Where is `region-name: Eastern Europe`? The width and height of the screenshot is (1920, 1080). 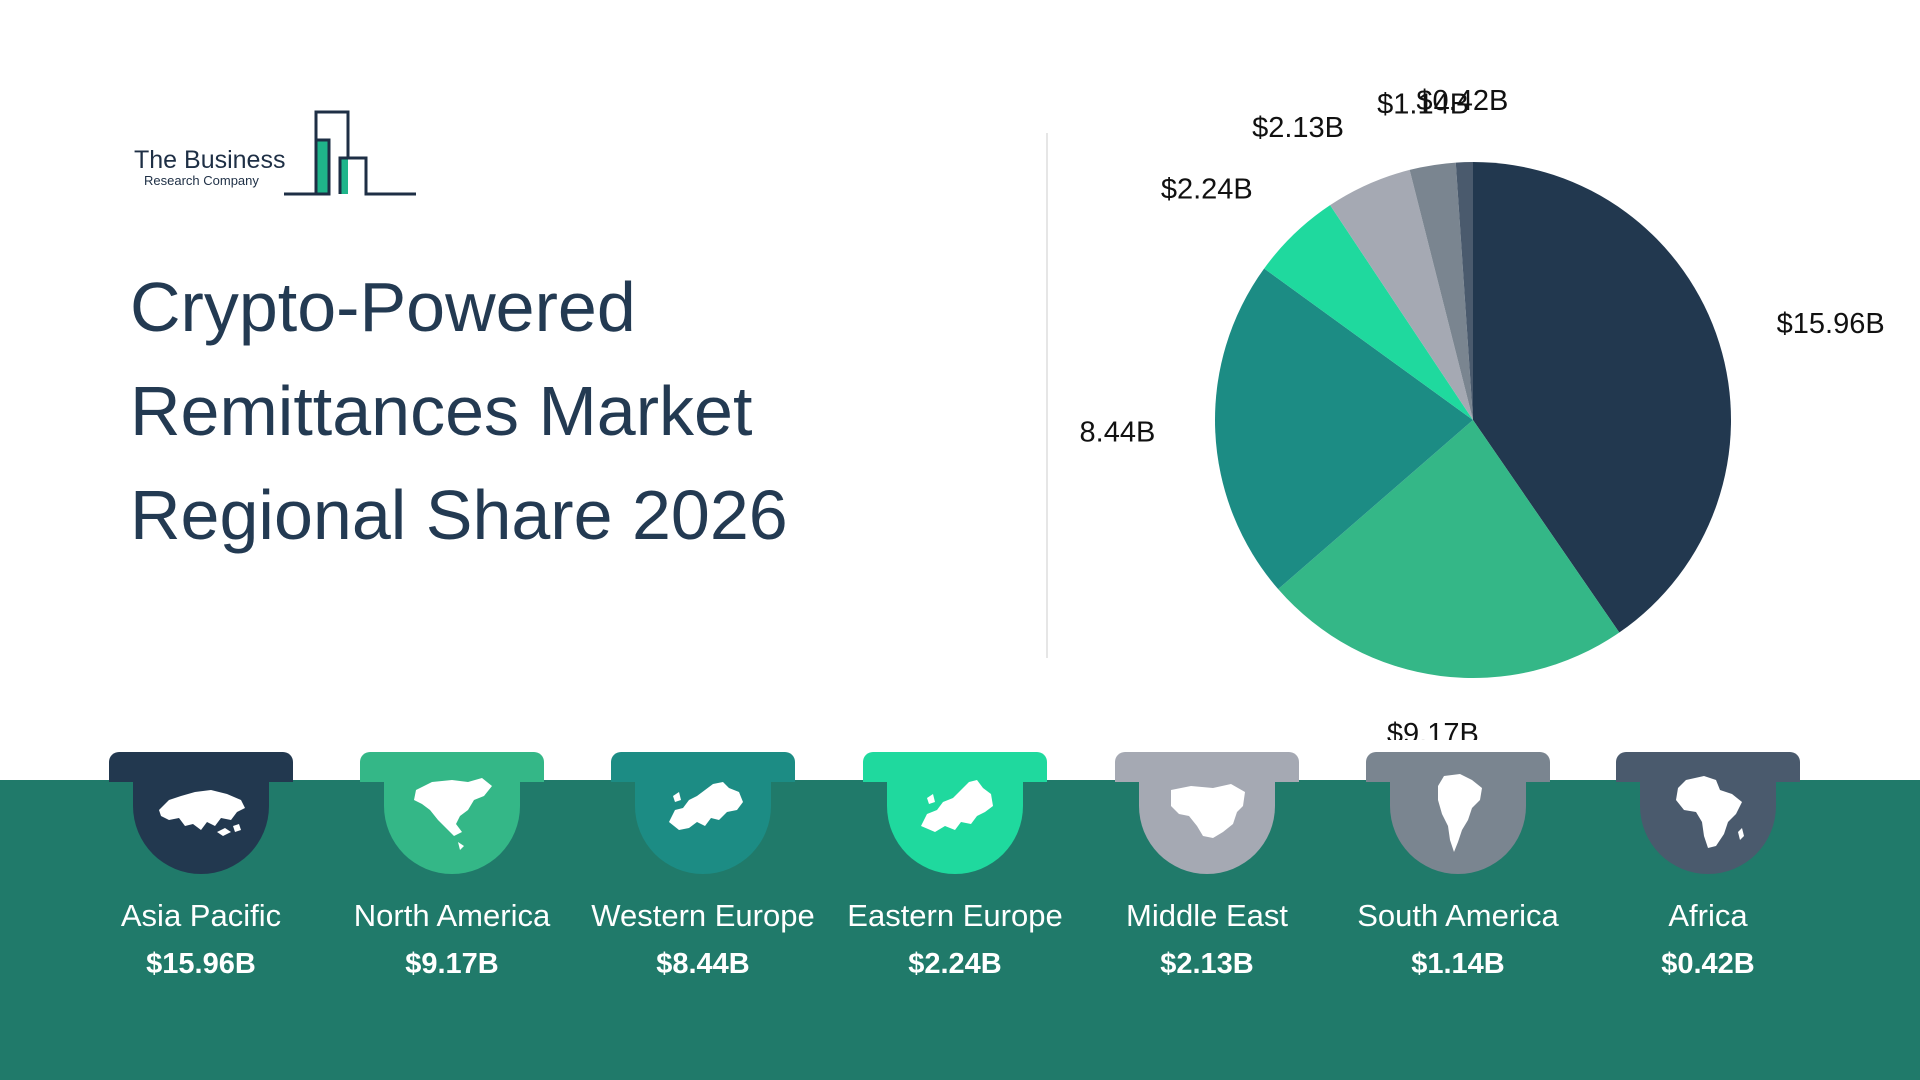 region-name: Eastern Europe is located at coordinates (955, 915).